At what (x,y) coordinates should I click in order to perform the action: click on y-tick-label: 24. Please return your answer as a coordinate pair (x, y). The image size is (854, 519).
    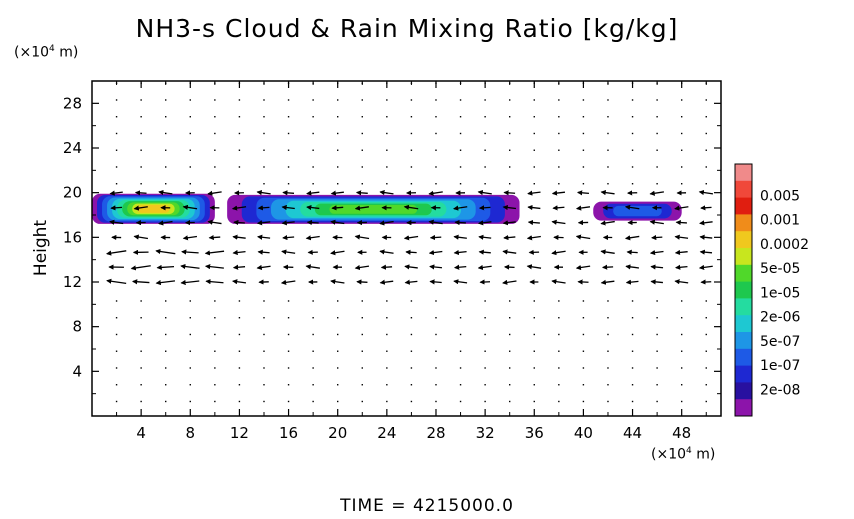
    Looking at the image, I should click on (72, 148).